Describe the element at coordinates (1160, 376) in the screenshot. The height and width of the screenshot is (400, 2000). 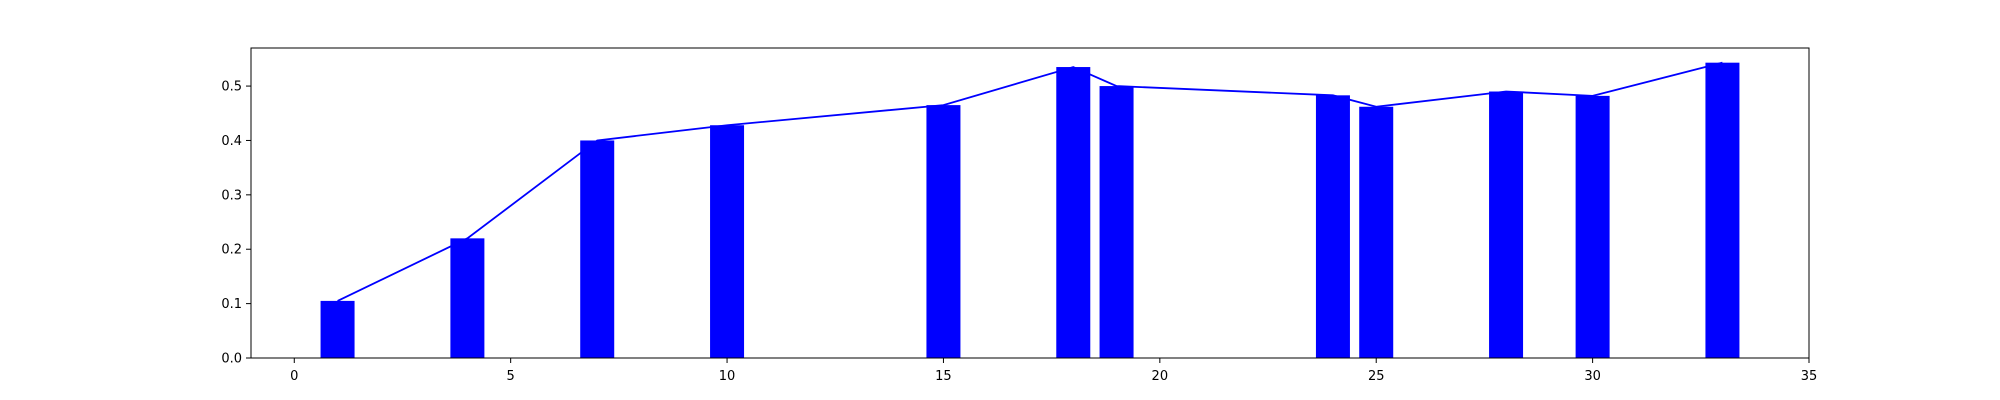
I see `x-tick-label: 20` at that location.